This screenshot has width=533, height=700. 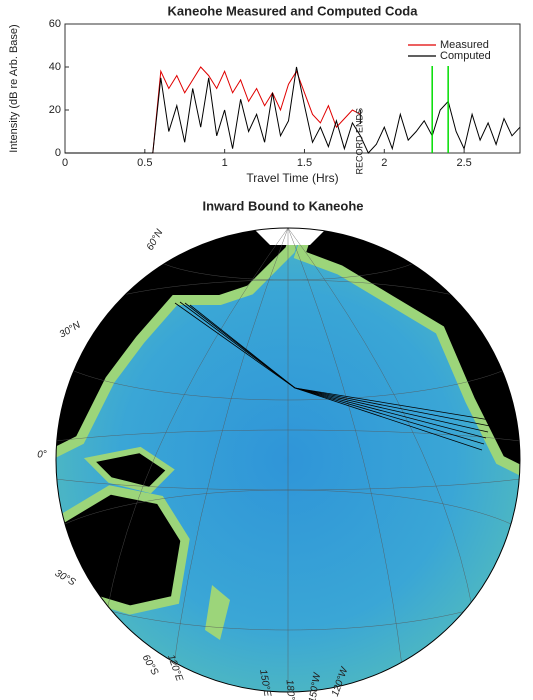 I want to click on legend-label: Measured, so click(x=464, y=45).